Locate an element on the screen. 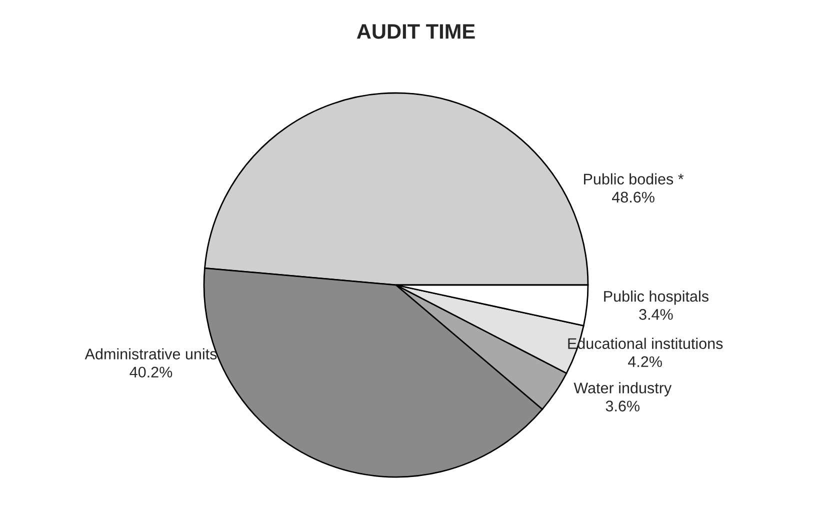 Image resolution: width=832 pixels, height=523 pixels. data-label: 3.6% is located at coordinates (623, 406).